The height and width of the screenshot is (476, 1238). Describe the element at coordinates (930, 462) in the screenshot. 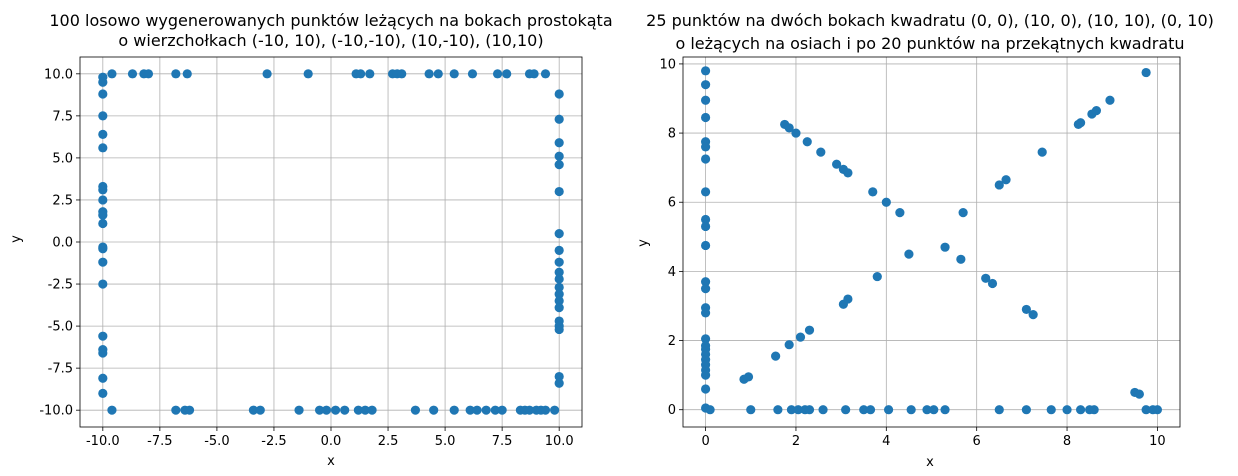

I see `x-axis-label: x` at that location.